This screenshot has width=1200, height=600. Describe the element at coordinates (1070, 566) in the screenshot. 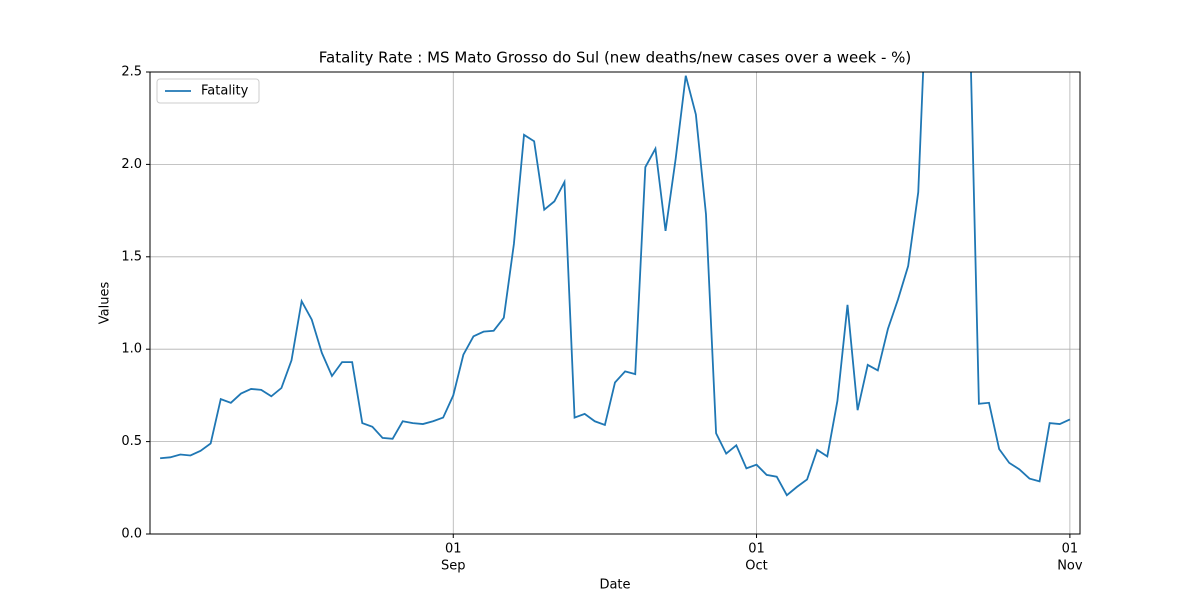

I see `x-tick-label: Nov` at that location.